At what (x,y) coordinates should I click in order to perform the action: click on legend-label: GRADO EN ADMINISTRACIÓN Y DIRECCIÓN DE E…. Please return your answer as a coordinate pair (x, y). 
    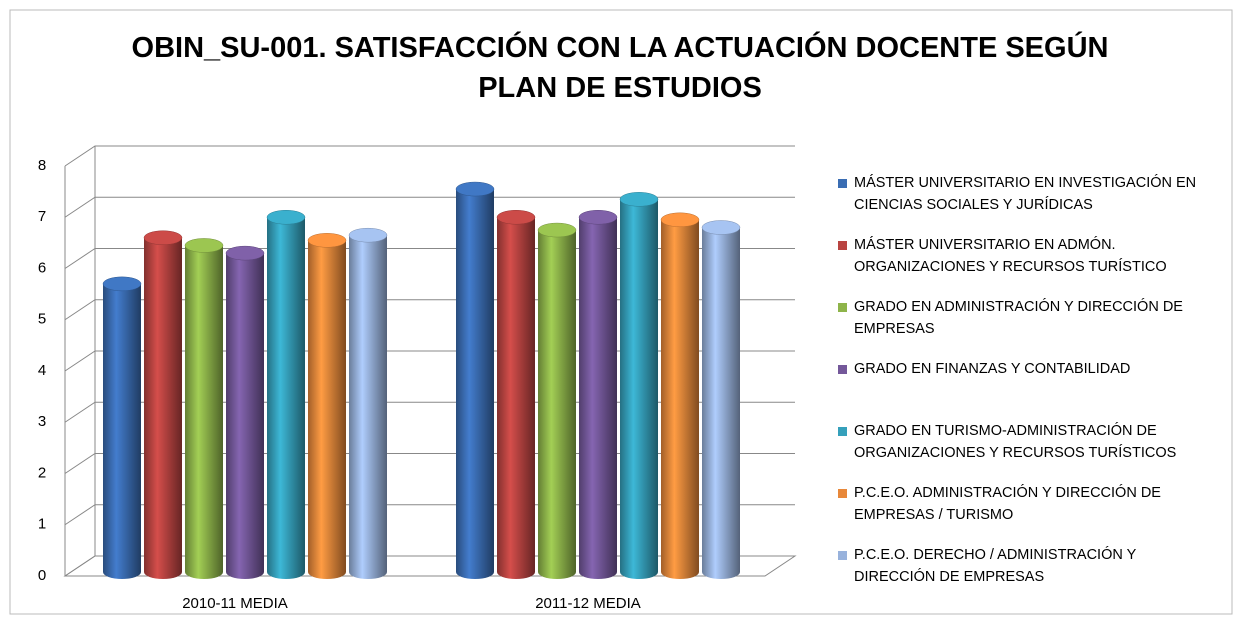
    Looking at the image, I should click on (1018, 318).